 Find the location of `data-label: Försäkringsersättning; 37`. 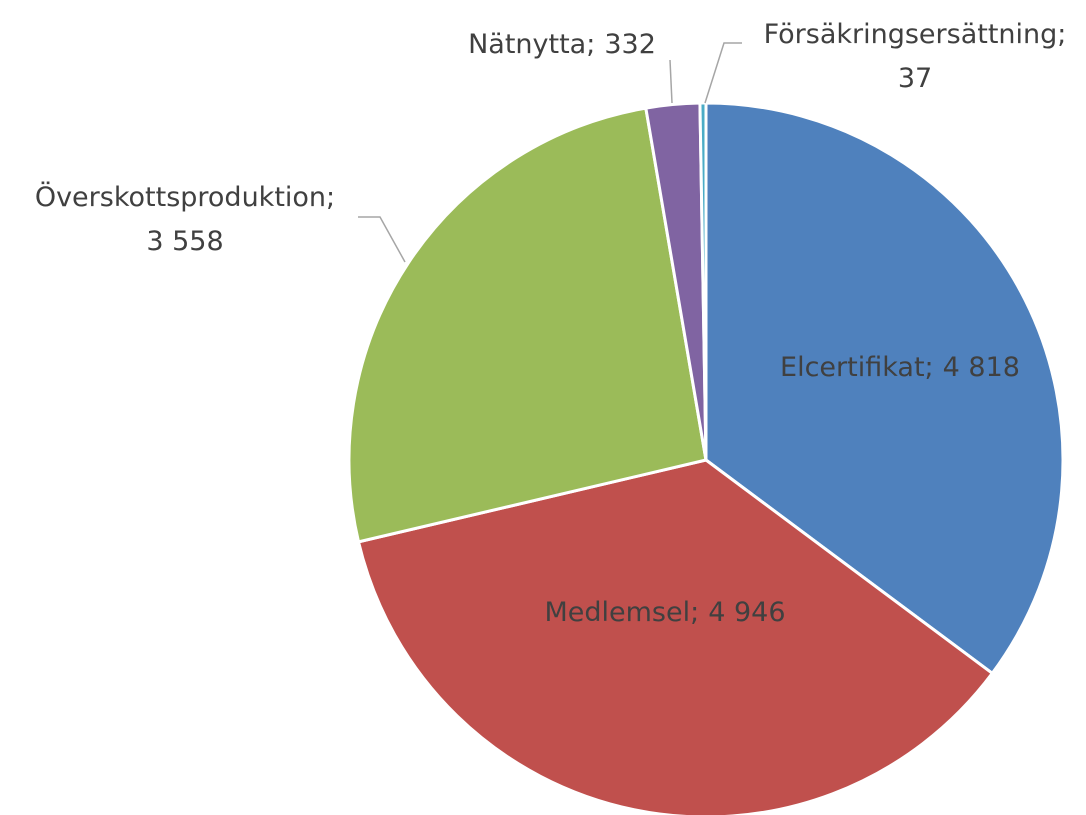

data-label: Försäkringsersättning; 37 is located at coordinates (915, 56).